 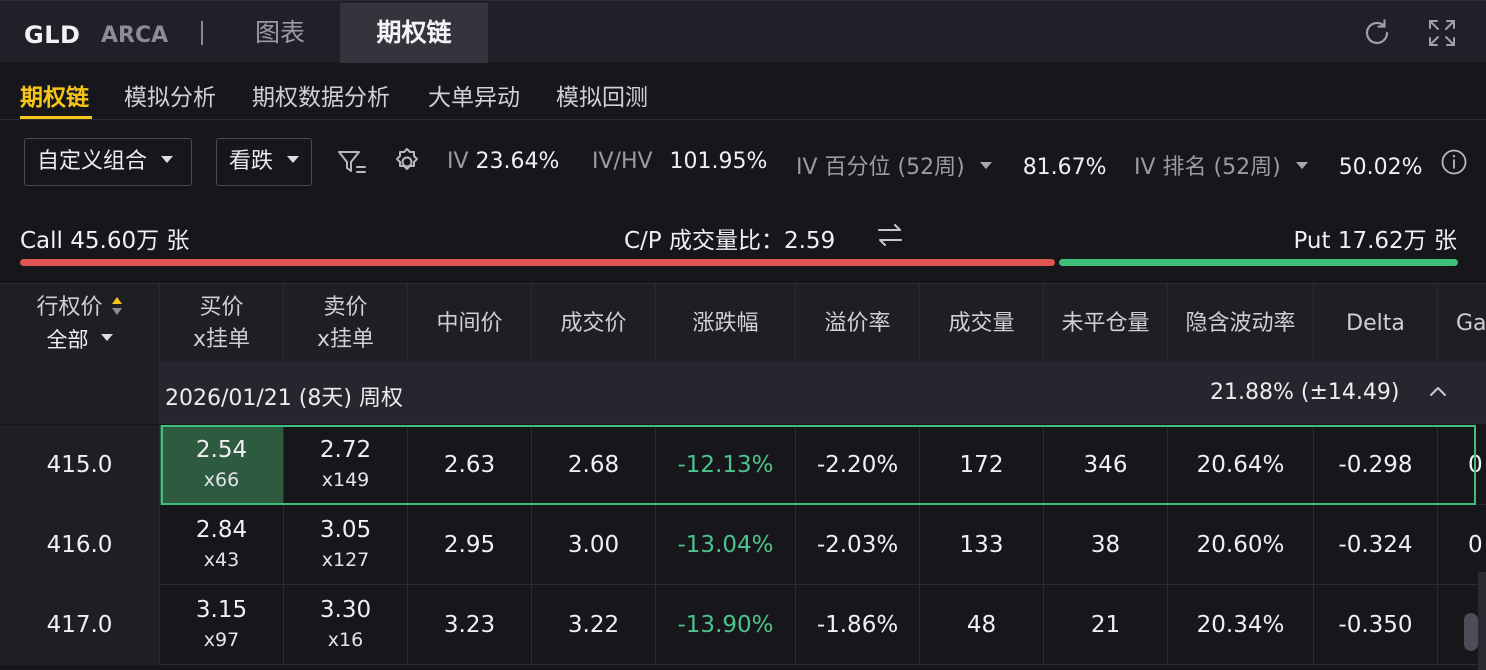 What do you see at coordinates (279, 32) in the screenshot?
I see `tab-chart: 图表` at bounding box center [279, 32].